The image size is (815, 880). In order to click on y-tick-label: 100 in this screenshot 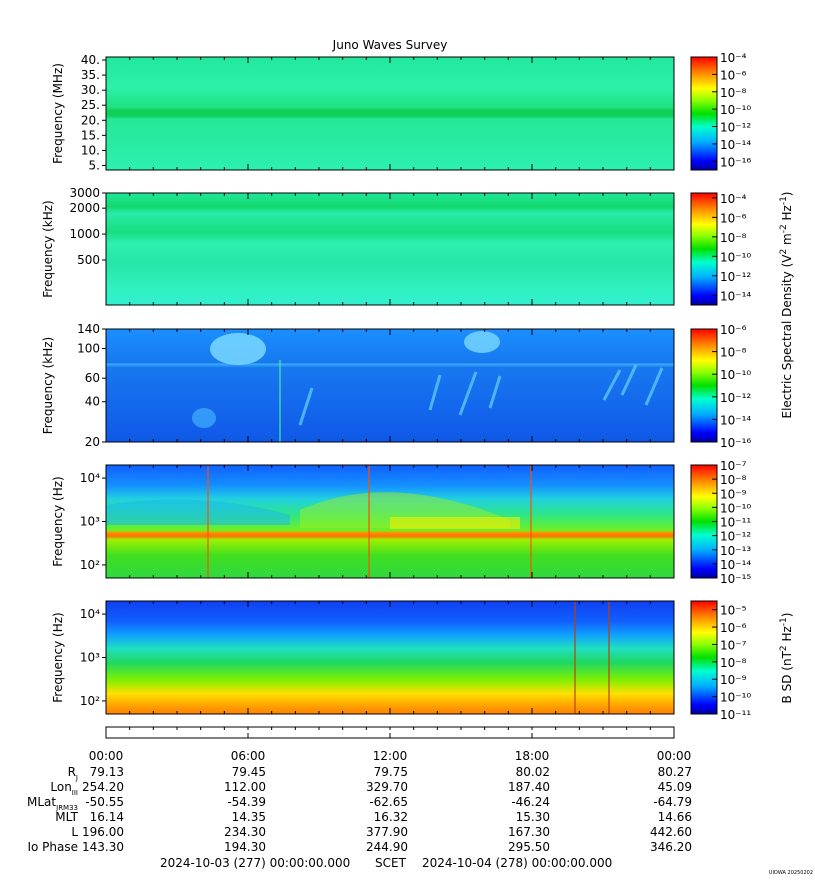, I will do `click(88, 349)`.